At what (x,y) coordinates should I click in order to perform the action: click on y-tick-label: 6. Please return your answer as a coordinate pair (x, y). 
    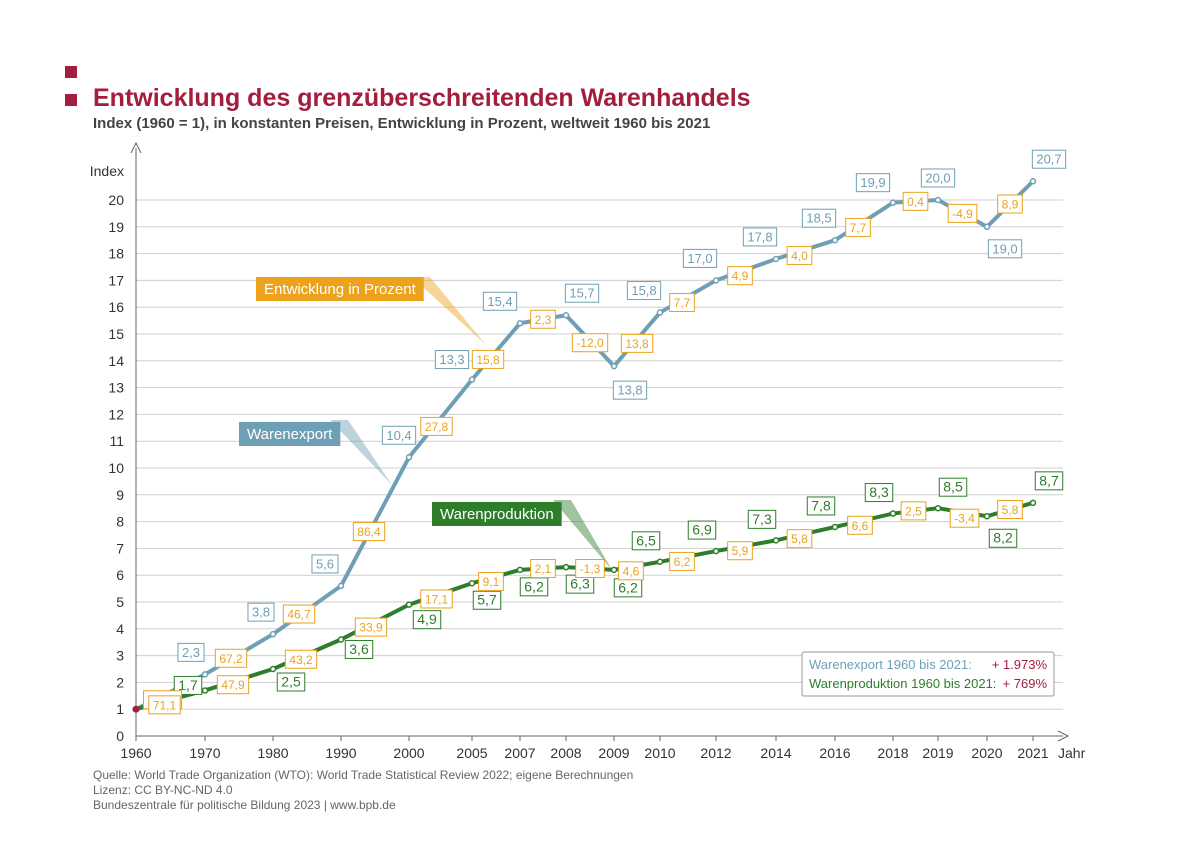
    Looking at the image, I should click on (120, 575).